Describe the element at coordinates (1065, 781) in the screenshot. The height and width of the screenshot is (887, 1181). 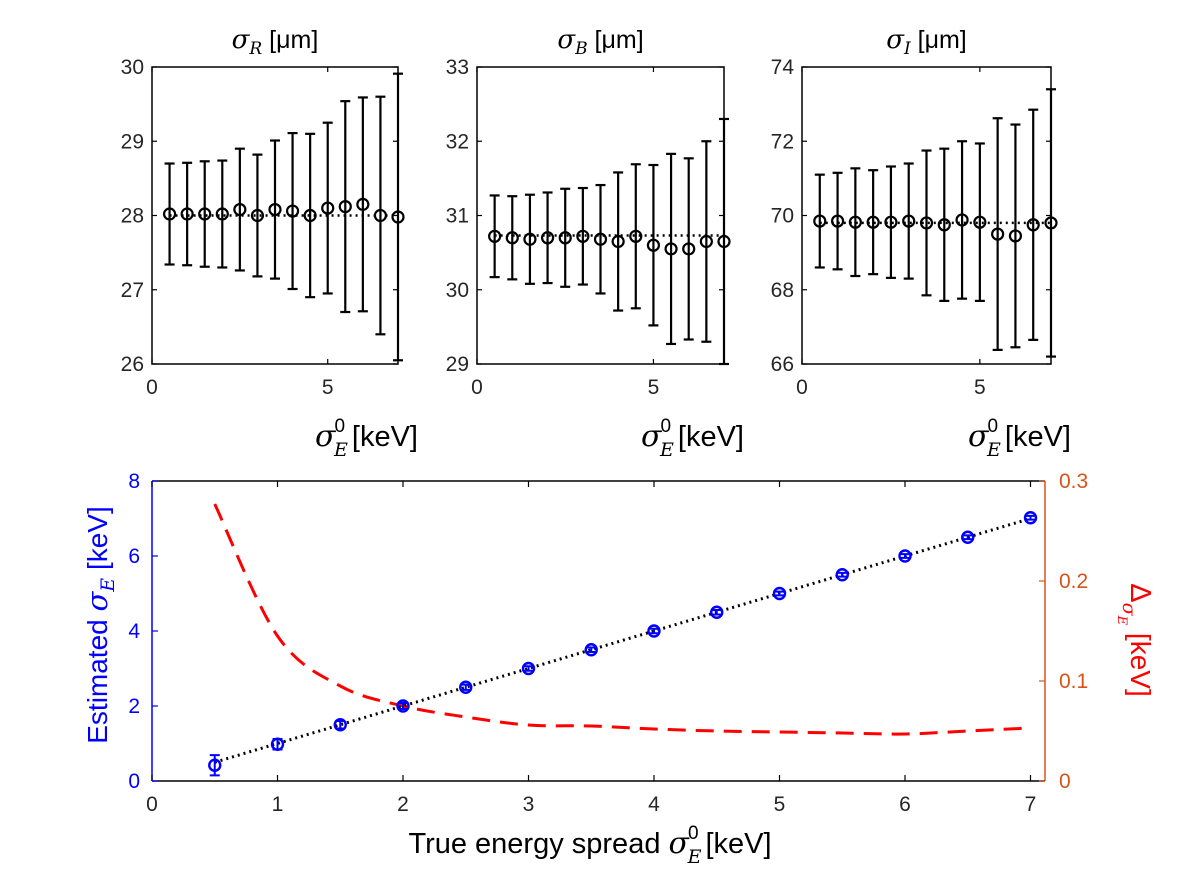
I see `y-right-tick-label: 0` at that location.